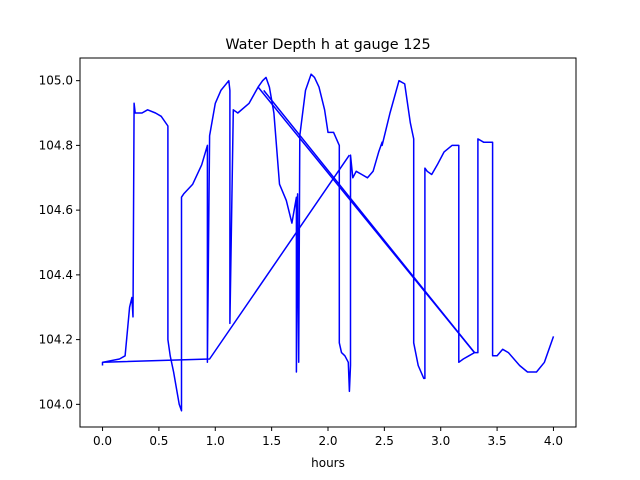 The image size is (640, 480). What do you see at coordinates (56, 210) in the screenshot?
I see `y-tick-label: 104.6` at bounding box center [56, 210].